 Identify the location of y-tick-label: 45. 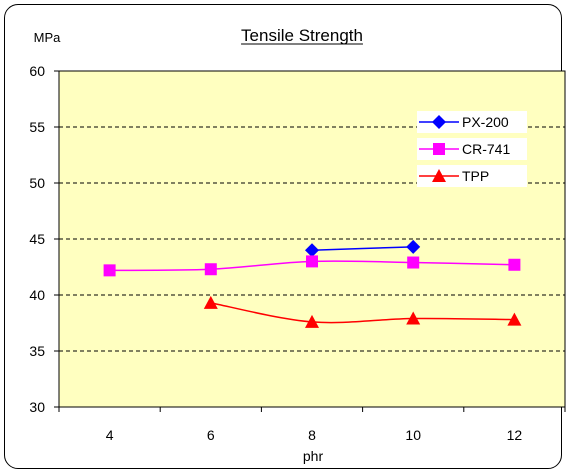
(37, 239).